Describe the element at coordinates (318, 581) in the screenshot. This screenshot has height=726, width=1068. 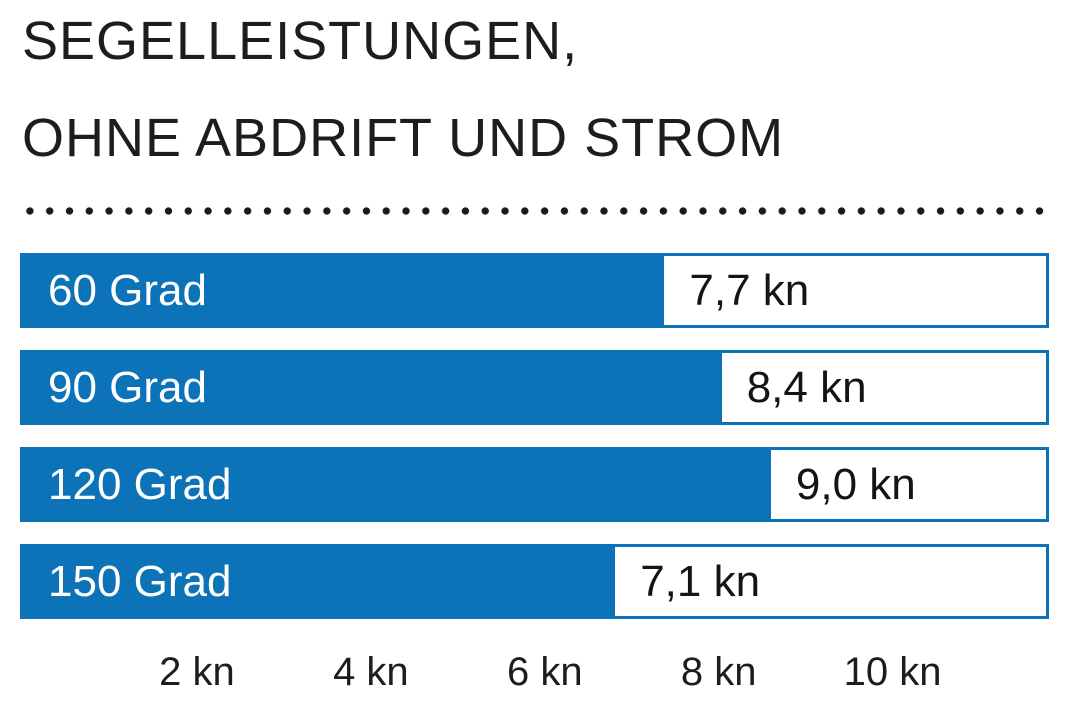
I see `bar-fill: 150 Grad` at that location.